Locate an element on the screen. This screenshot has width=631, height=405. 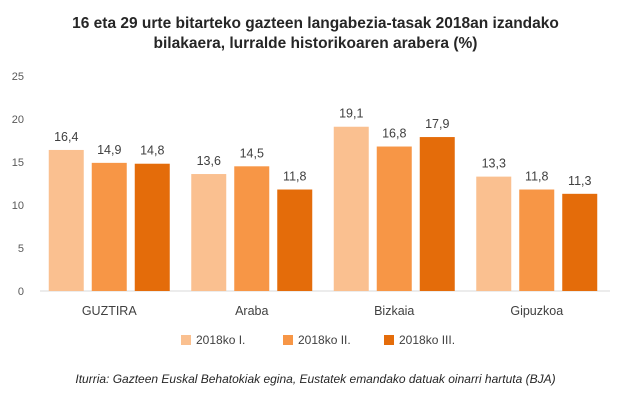
y-axis: 0 5 10 15 20 25 is located at coordinates (18, 184).